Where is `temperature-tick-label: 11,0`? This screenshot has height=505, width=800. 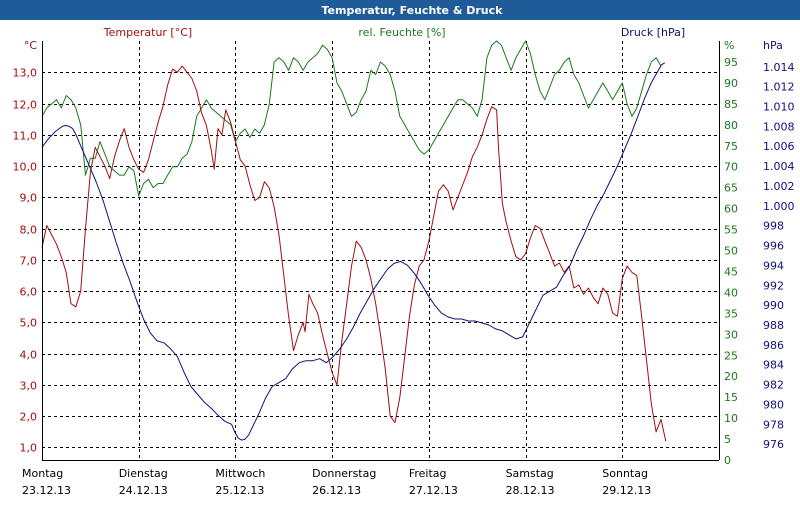
temperature-tick-label: 11,0 is located at coordinates (25, 136).